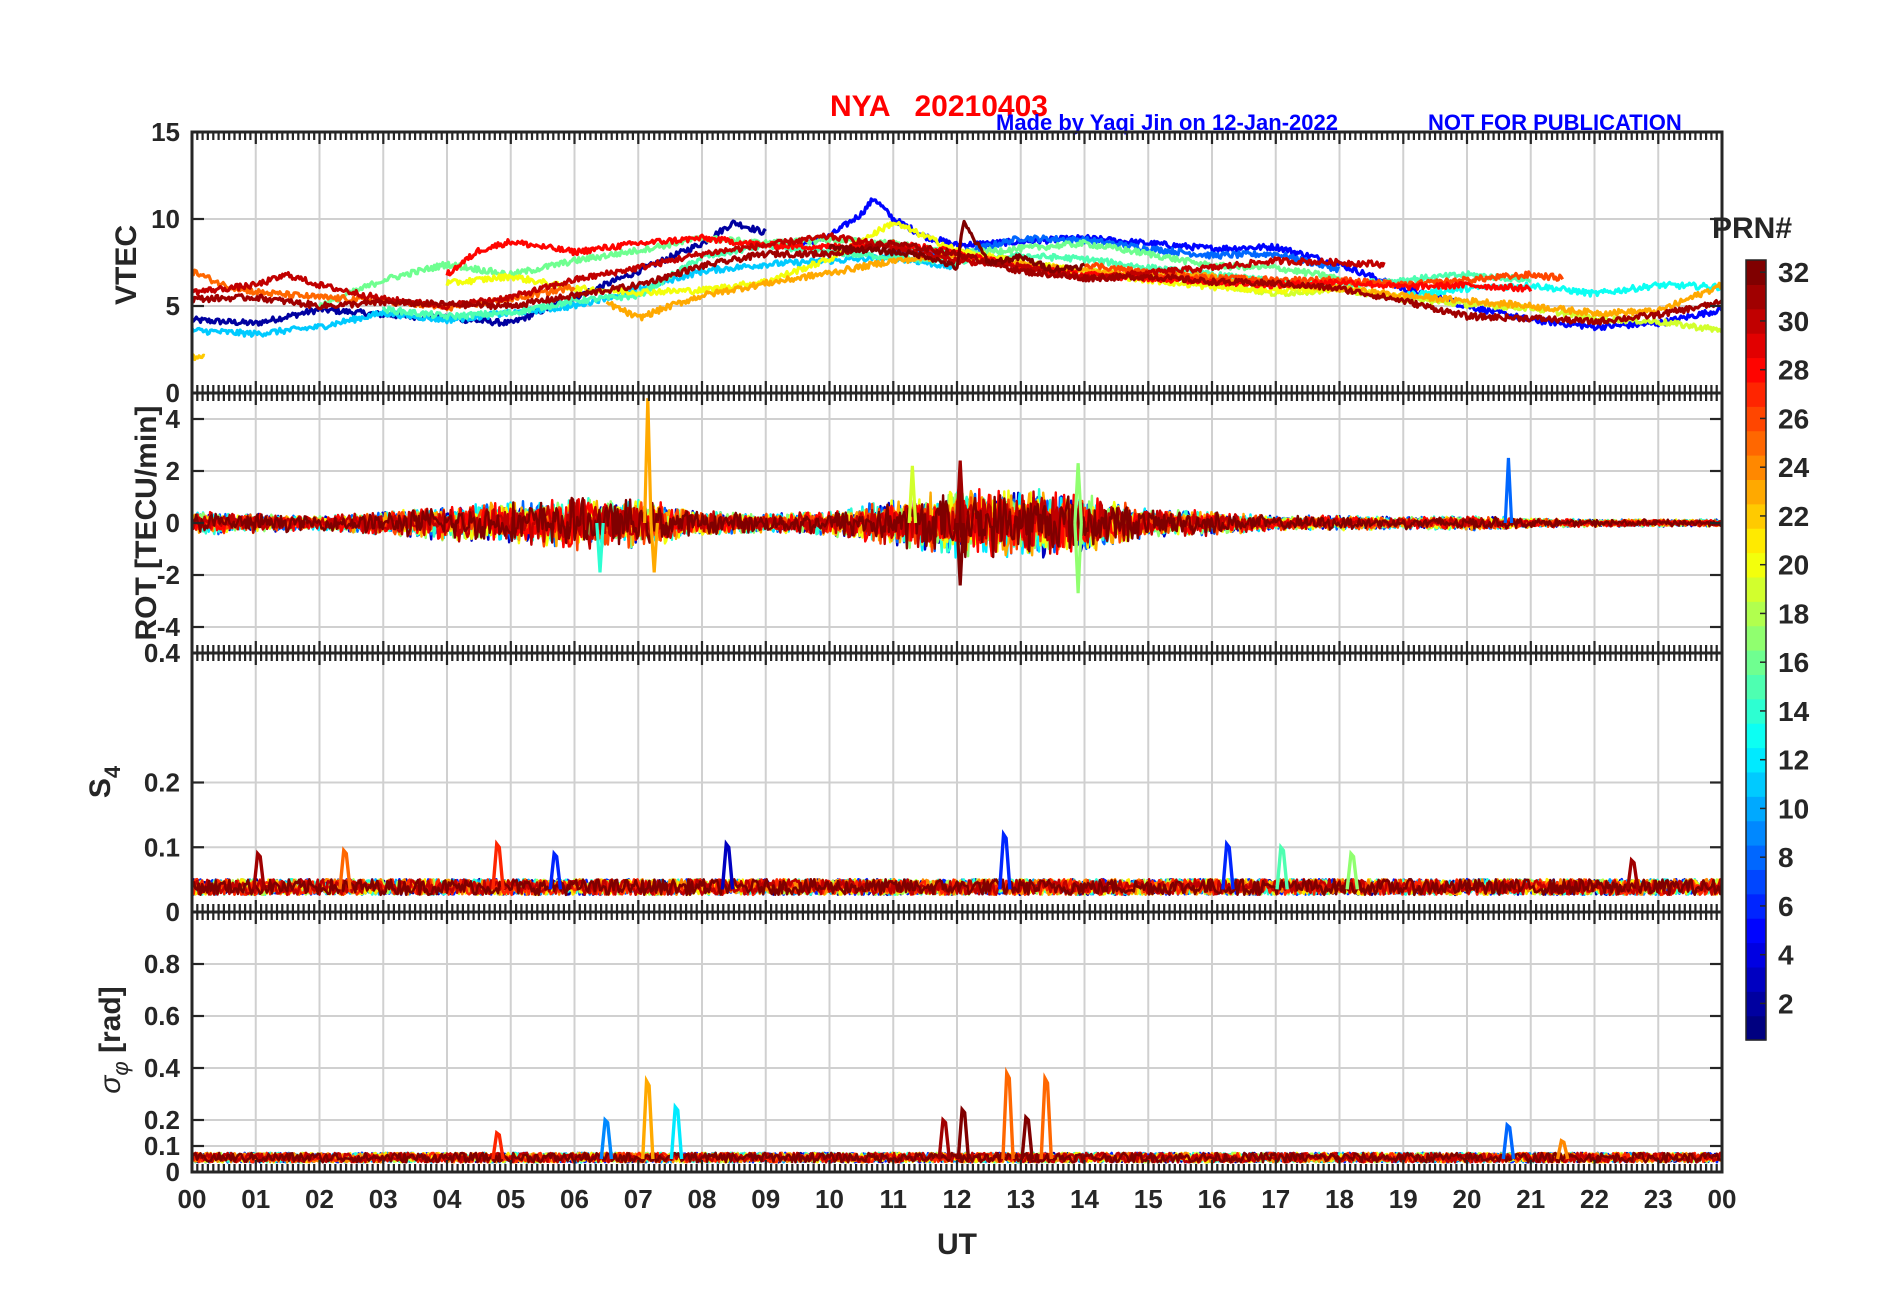 The height and width of the screenshot is (1292, 1902). I want to click on x-tick-label: 07, so click(638, 1199).